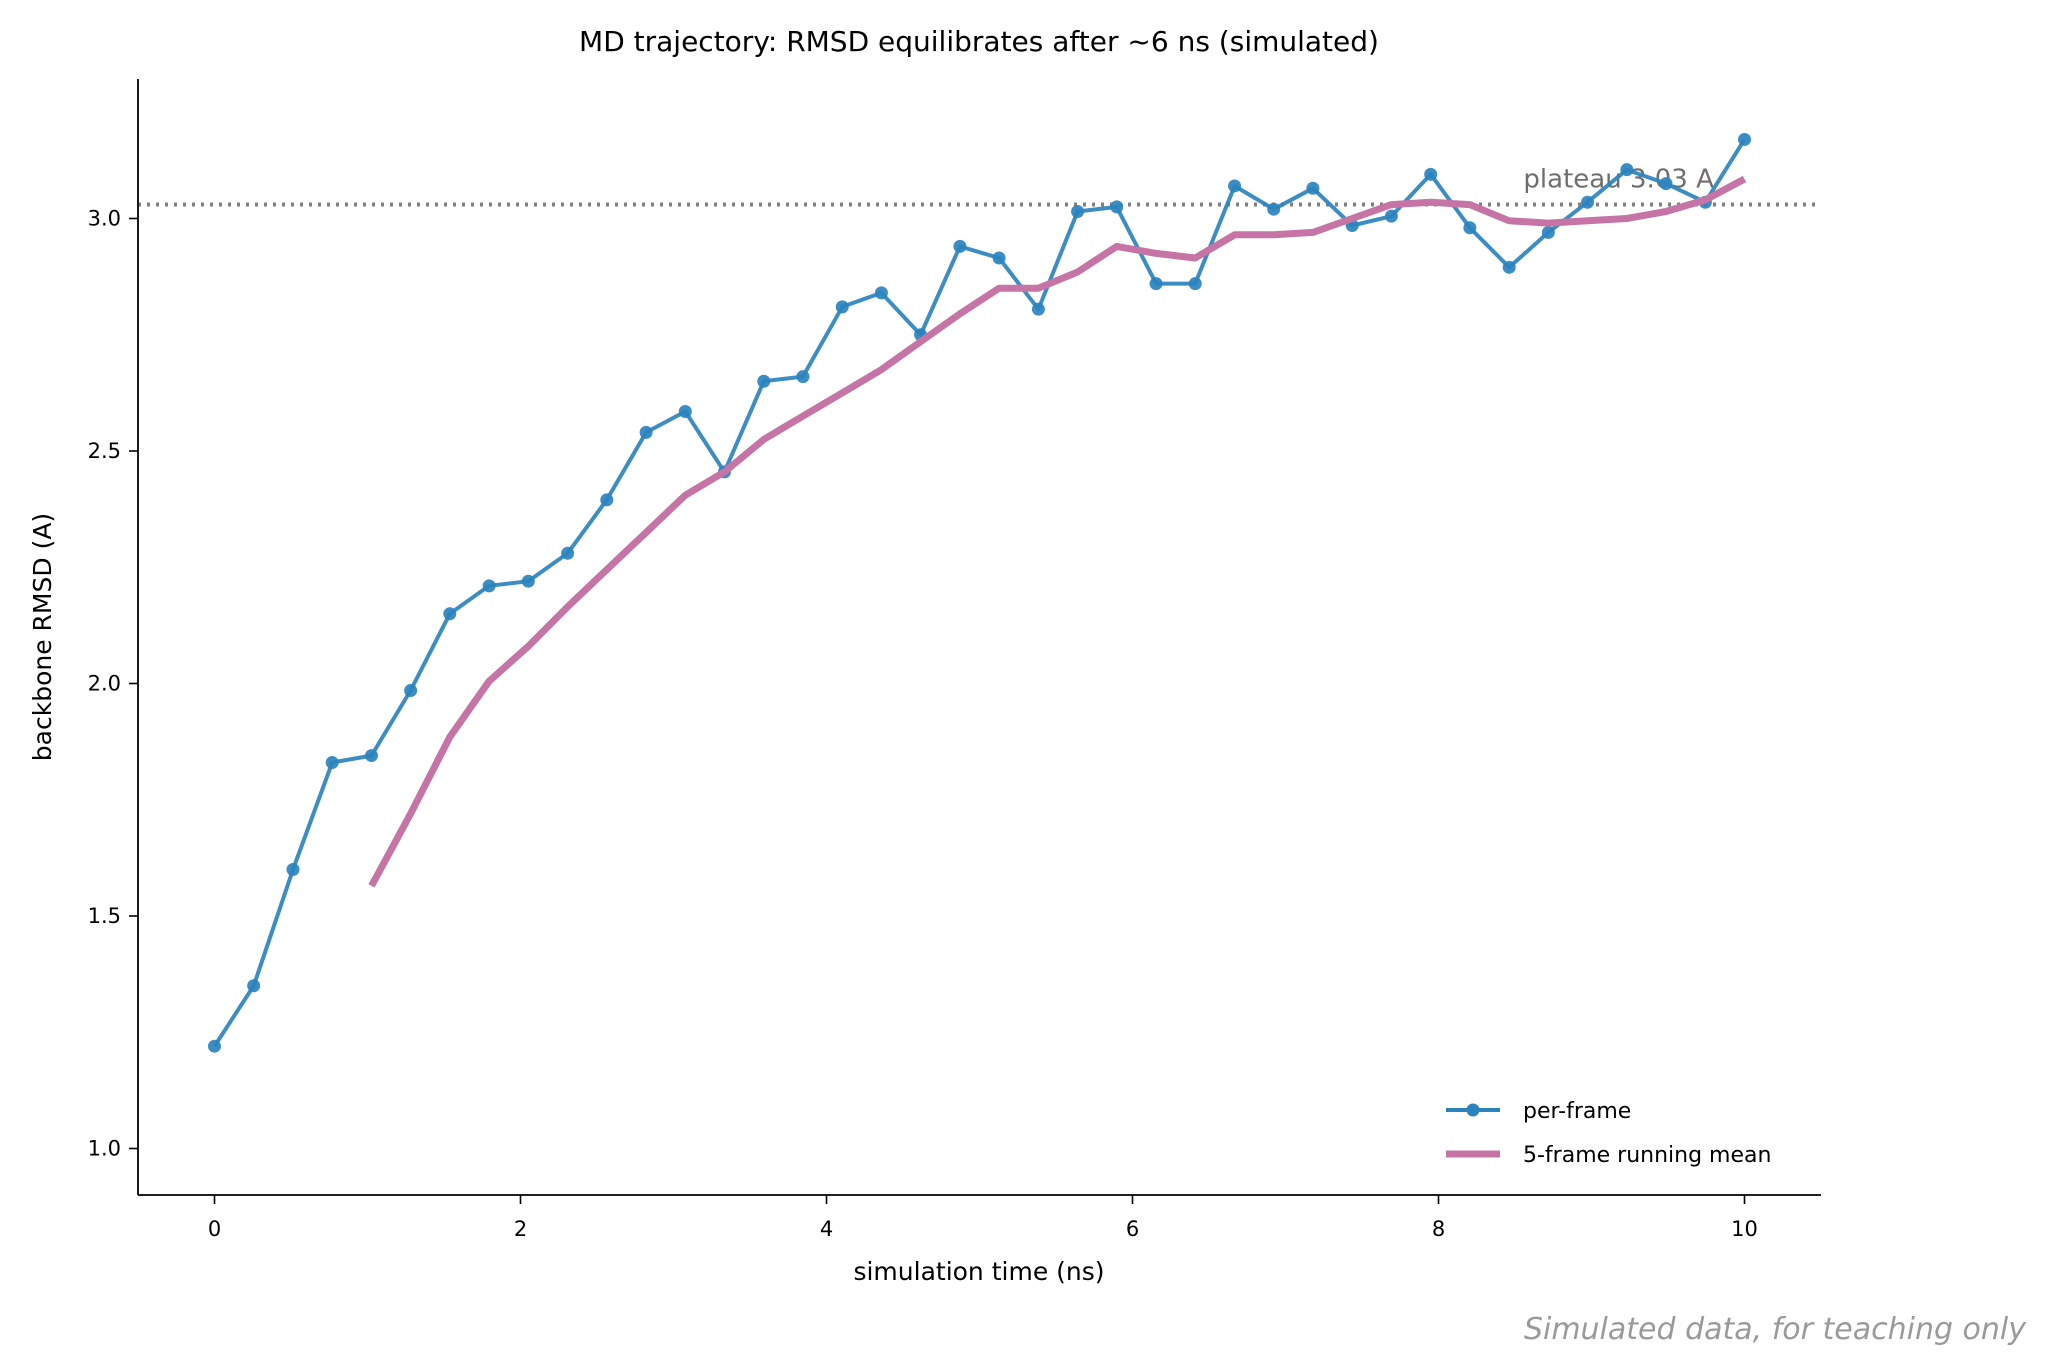 This screenshot has height=1371, width=2046. I want to click on x-tick-label: 8, so click(1438, 1229).